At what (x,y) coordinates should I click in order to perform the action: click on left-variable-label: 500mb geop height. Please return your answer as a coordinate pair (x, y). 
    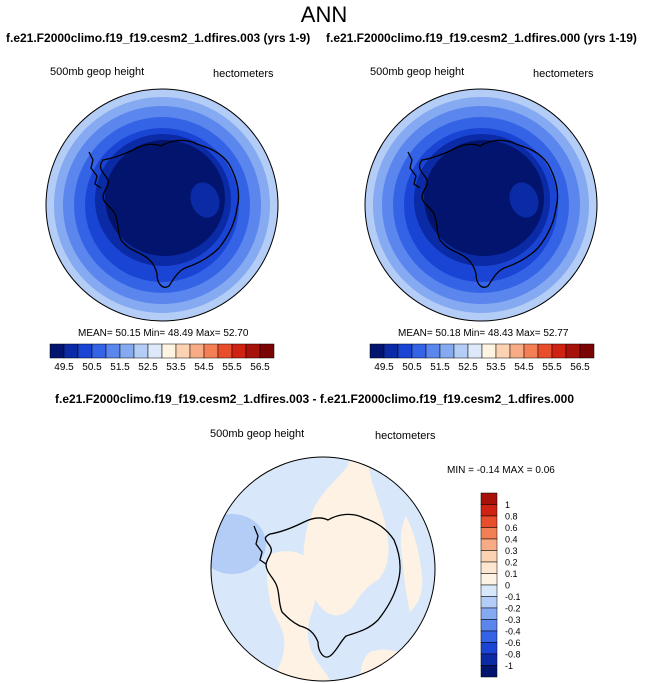
    Looking at the image, I should click on (97, 72).